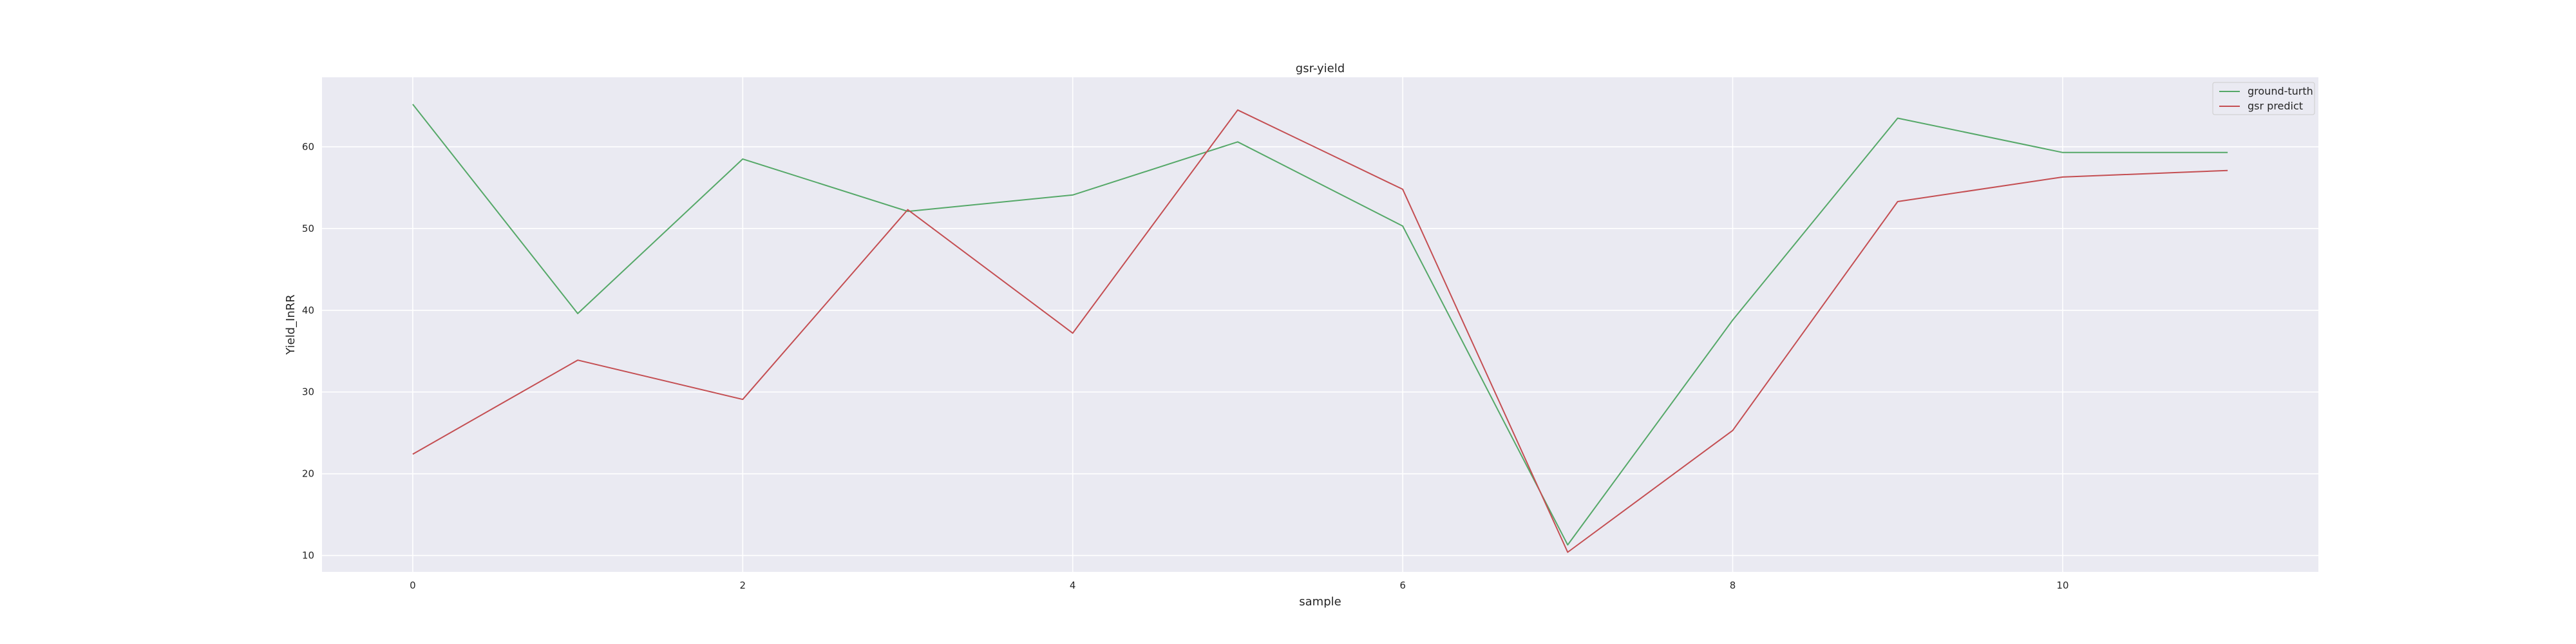  What do you see at coordinates (2280, 91) in the screenshot?
I see `legend-entry: ground-turth` at bounding box center [2280, 91].